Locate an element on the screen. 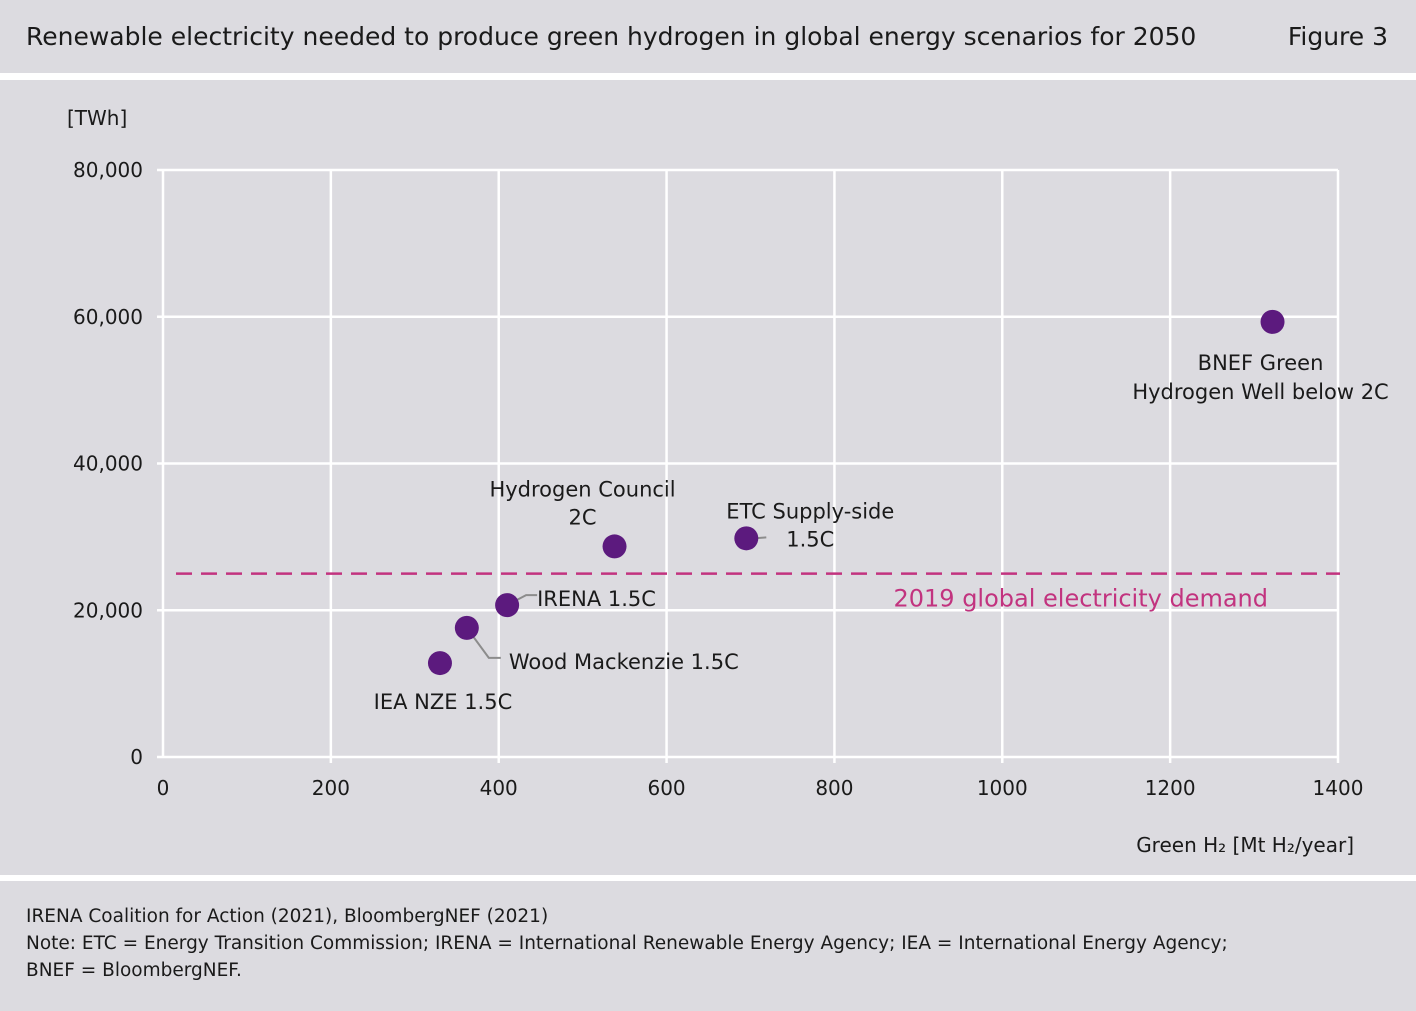 The image size is (1416, 1011). x-tick-label: 600 is located at coordinates (666, 788).